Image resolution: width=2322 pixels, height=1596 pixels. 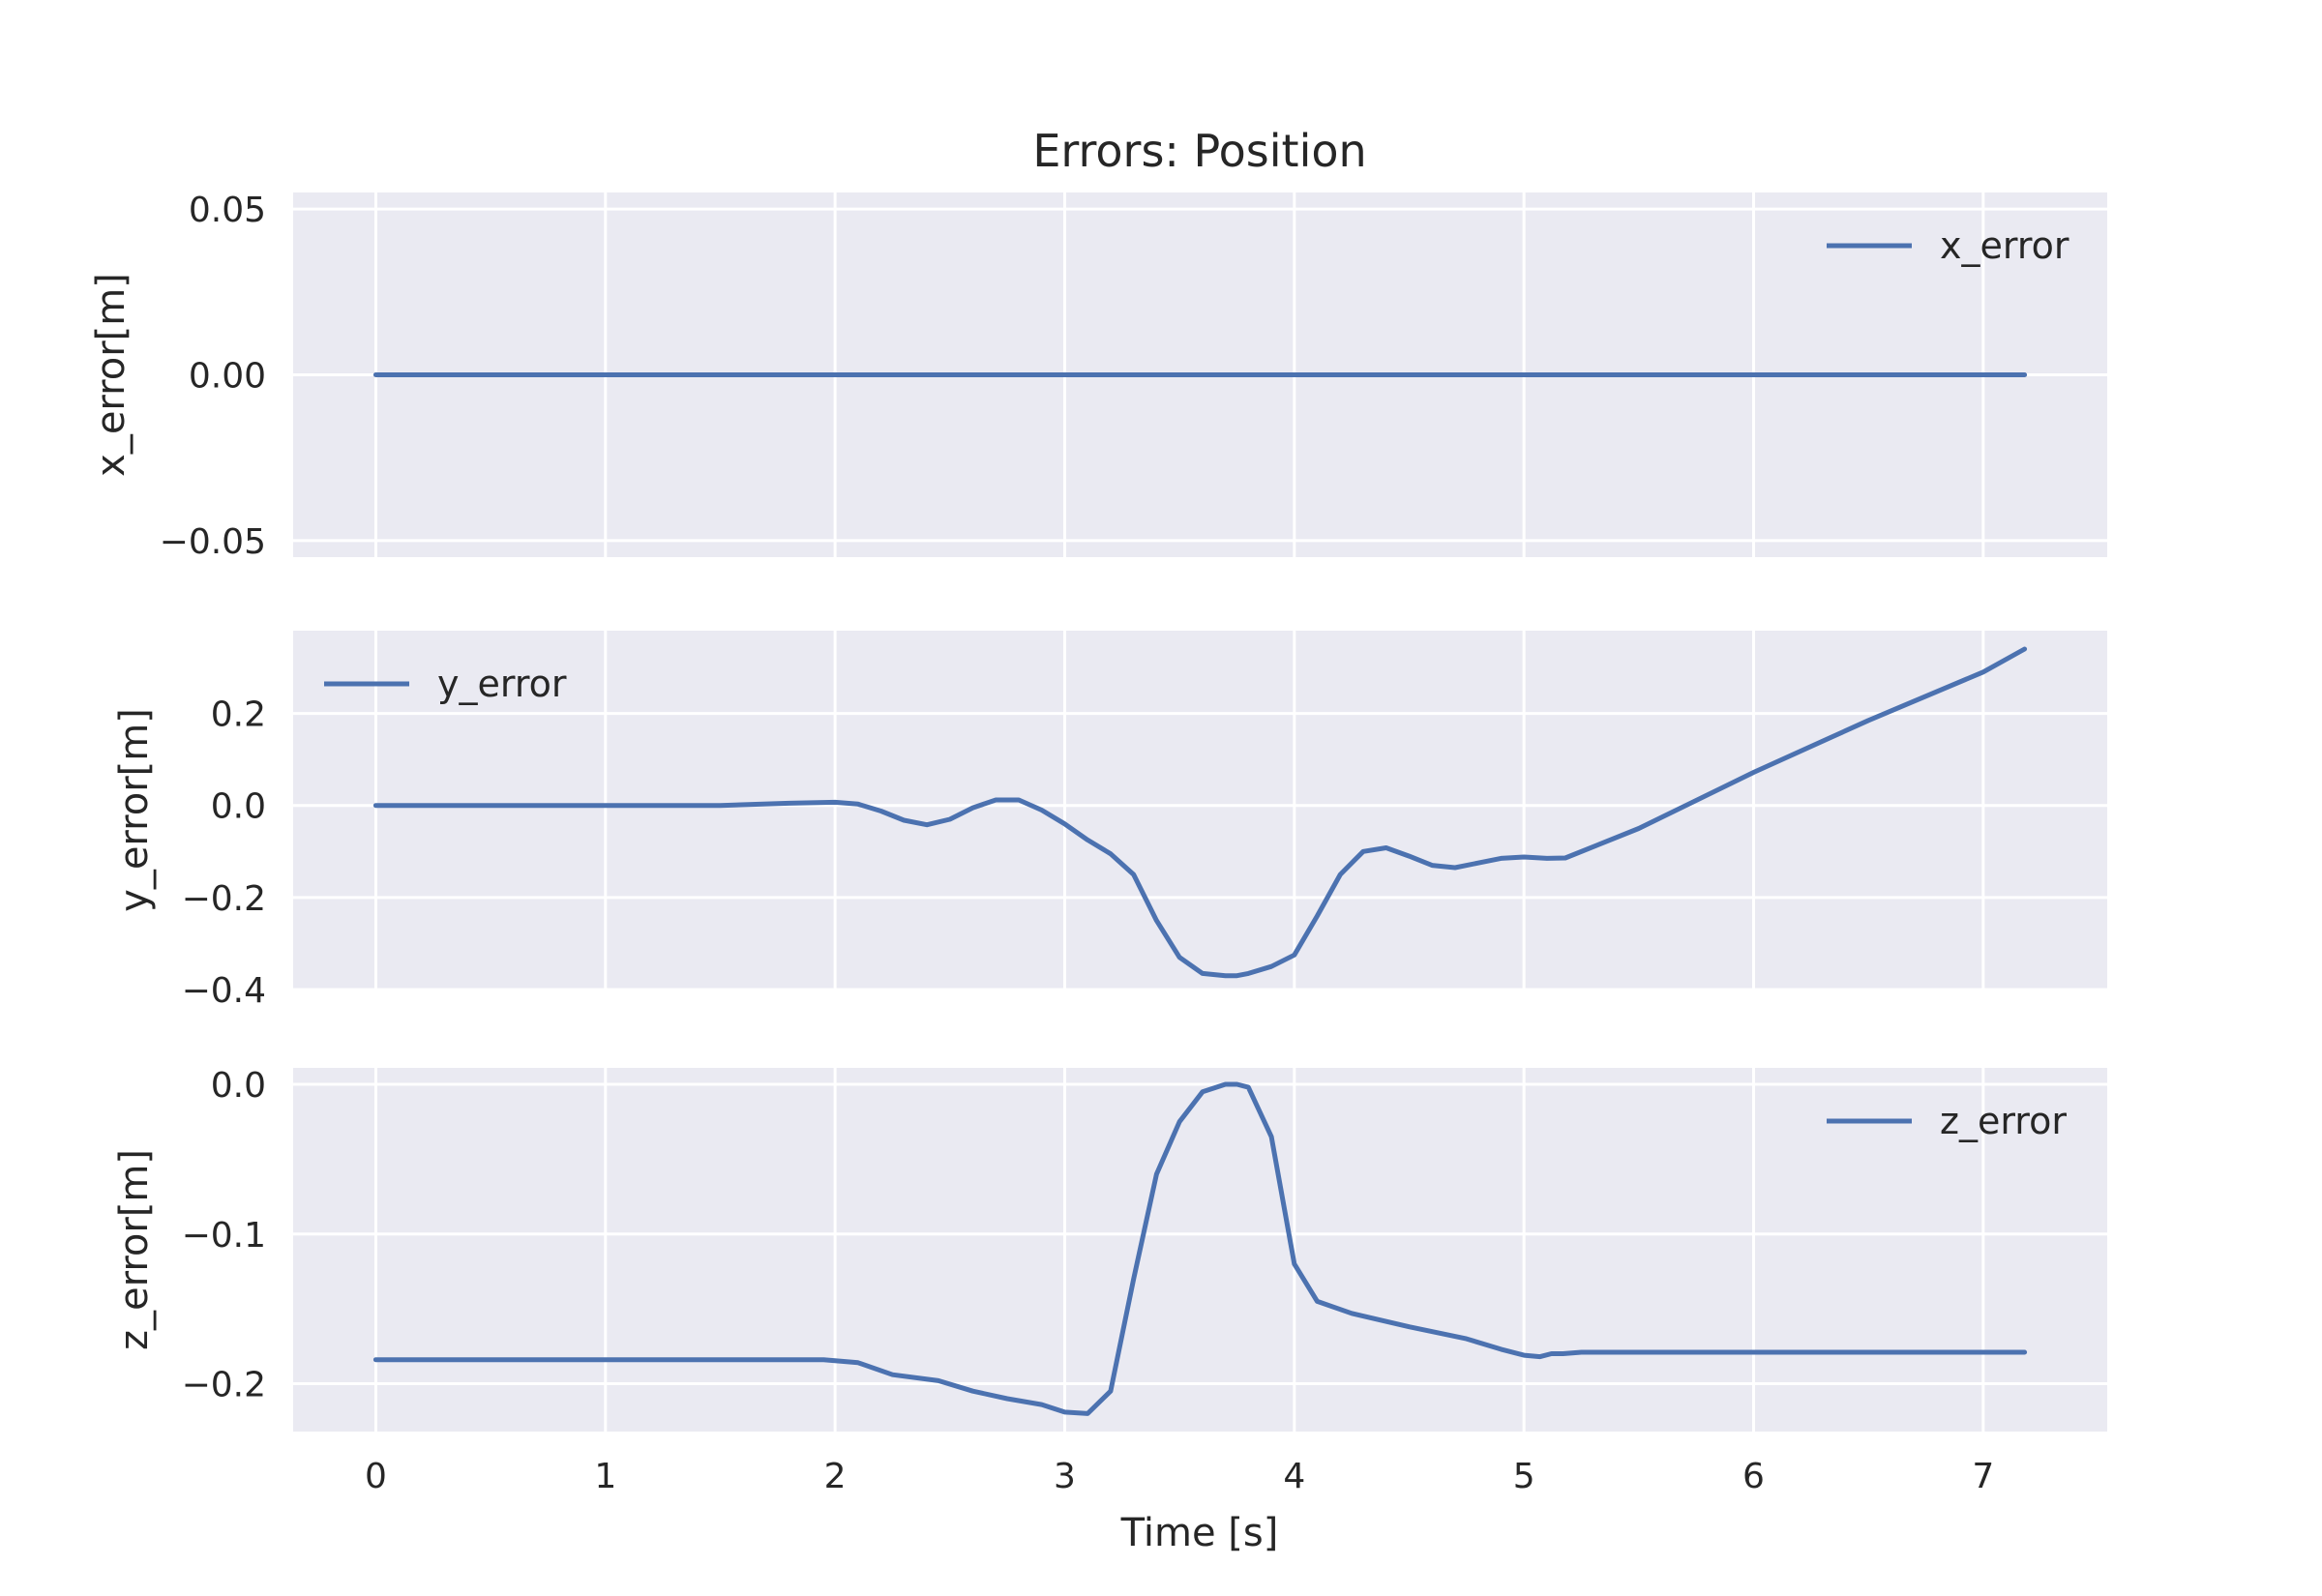 I want to click on x-tick-label: 2, so click(x=835, y=1476).